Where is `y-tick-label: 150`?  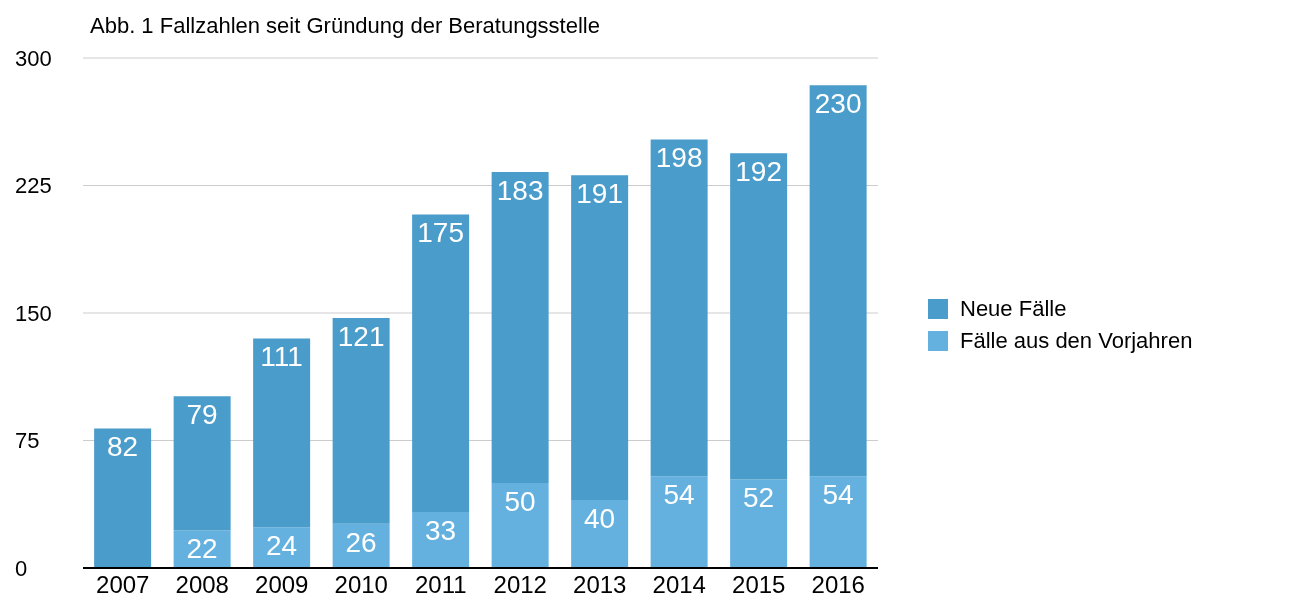
y-tick-label: 150 is located at coordinates (33, 313).